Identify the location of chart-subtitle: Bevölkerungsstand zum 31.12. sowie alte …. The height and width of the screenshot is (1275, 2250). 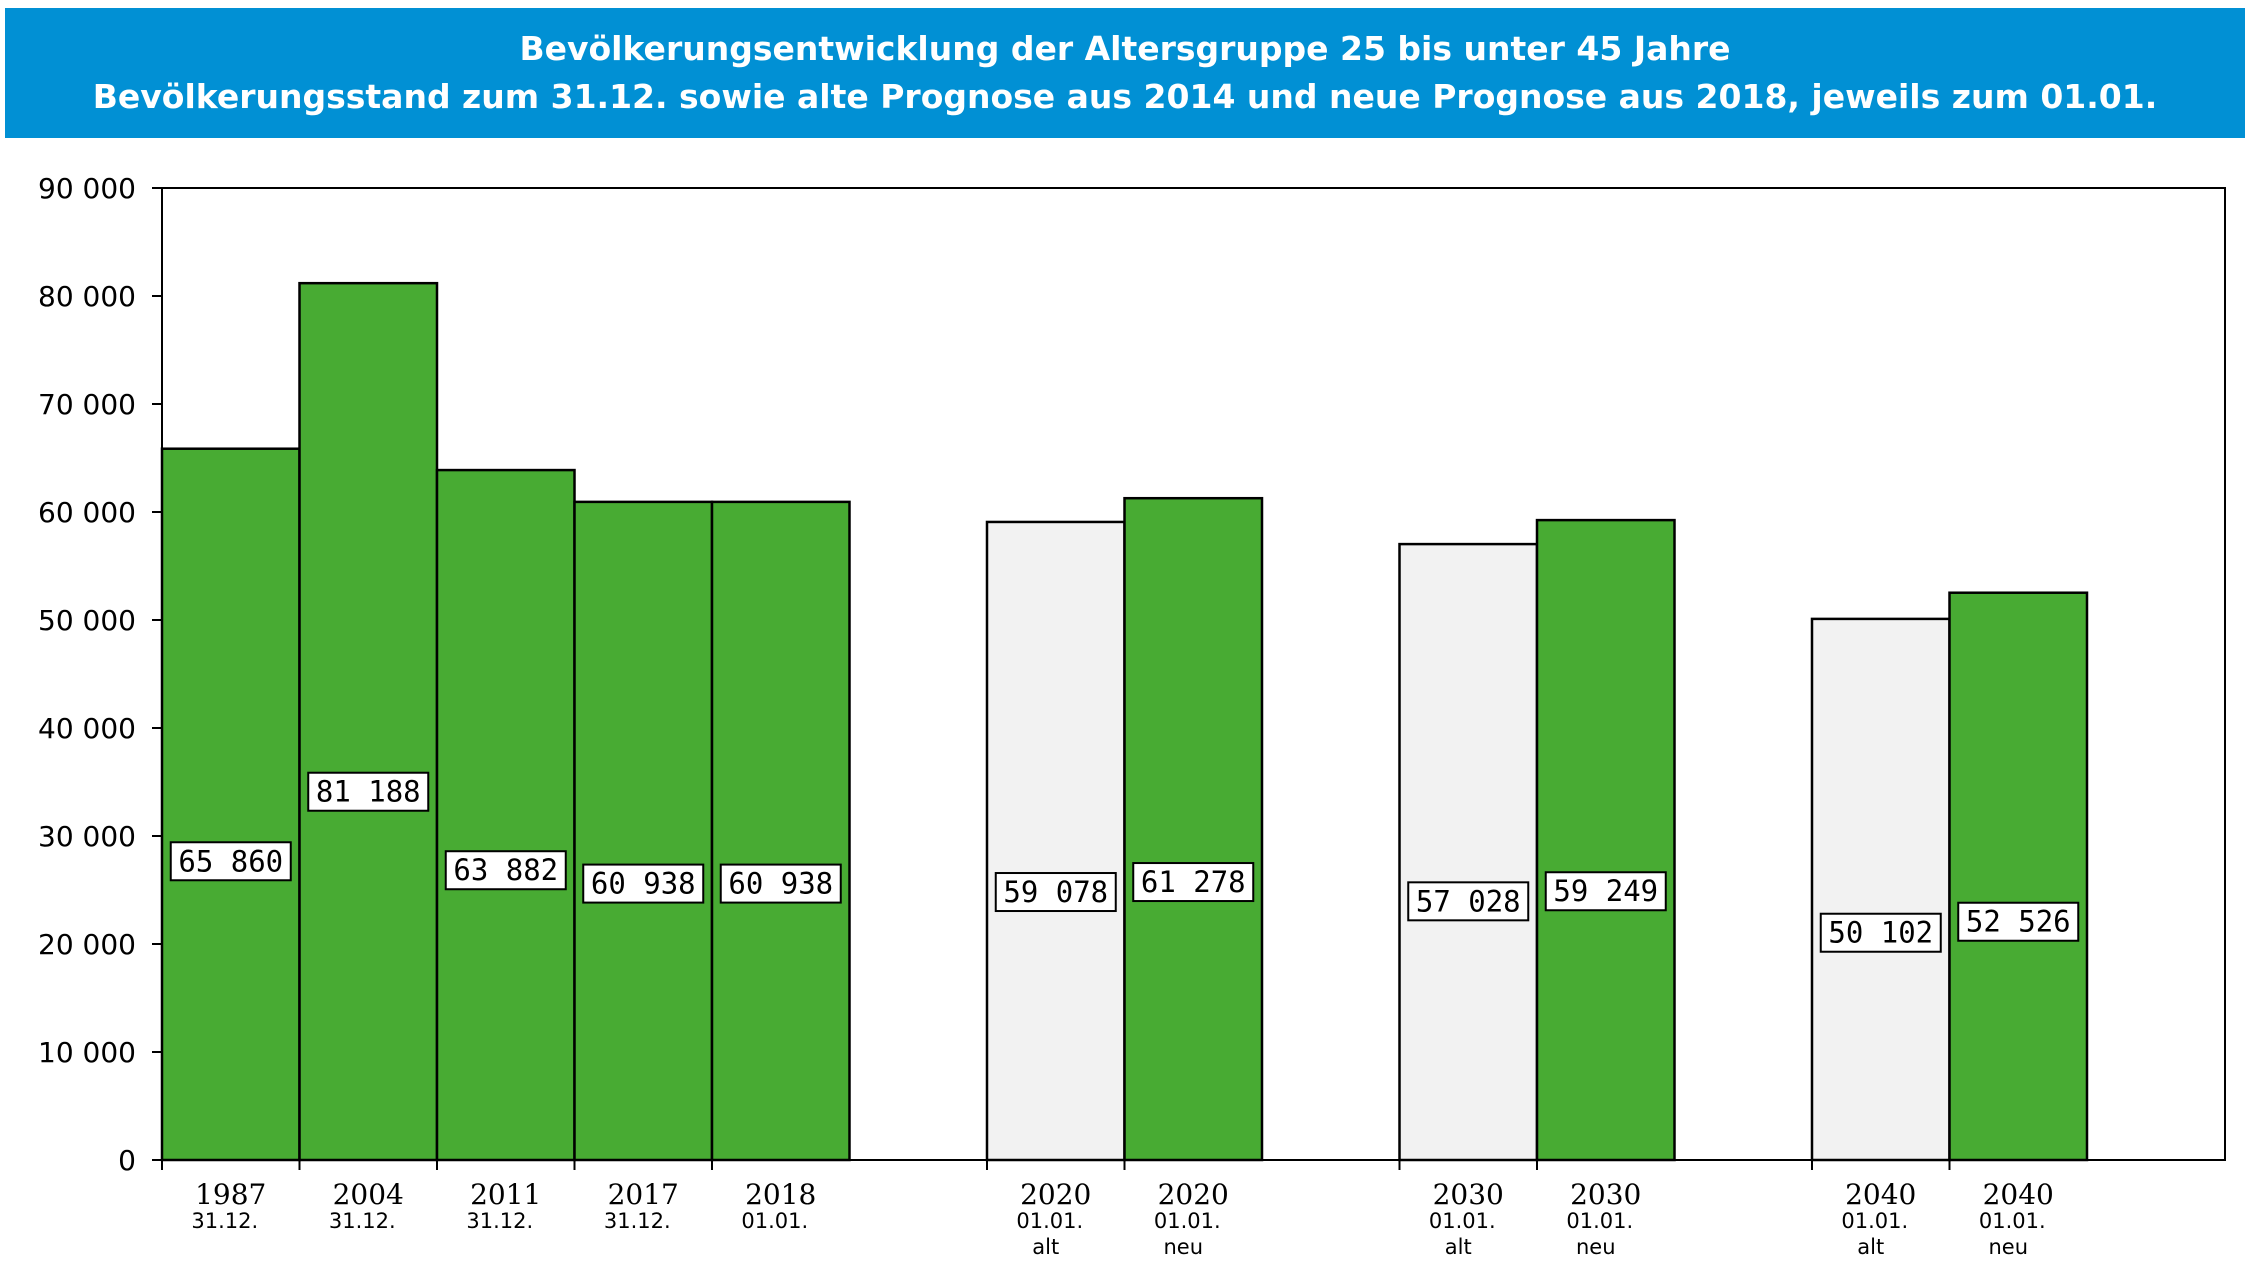
(1125, 96).